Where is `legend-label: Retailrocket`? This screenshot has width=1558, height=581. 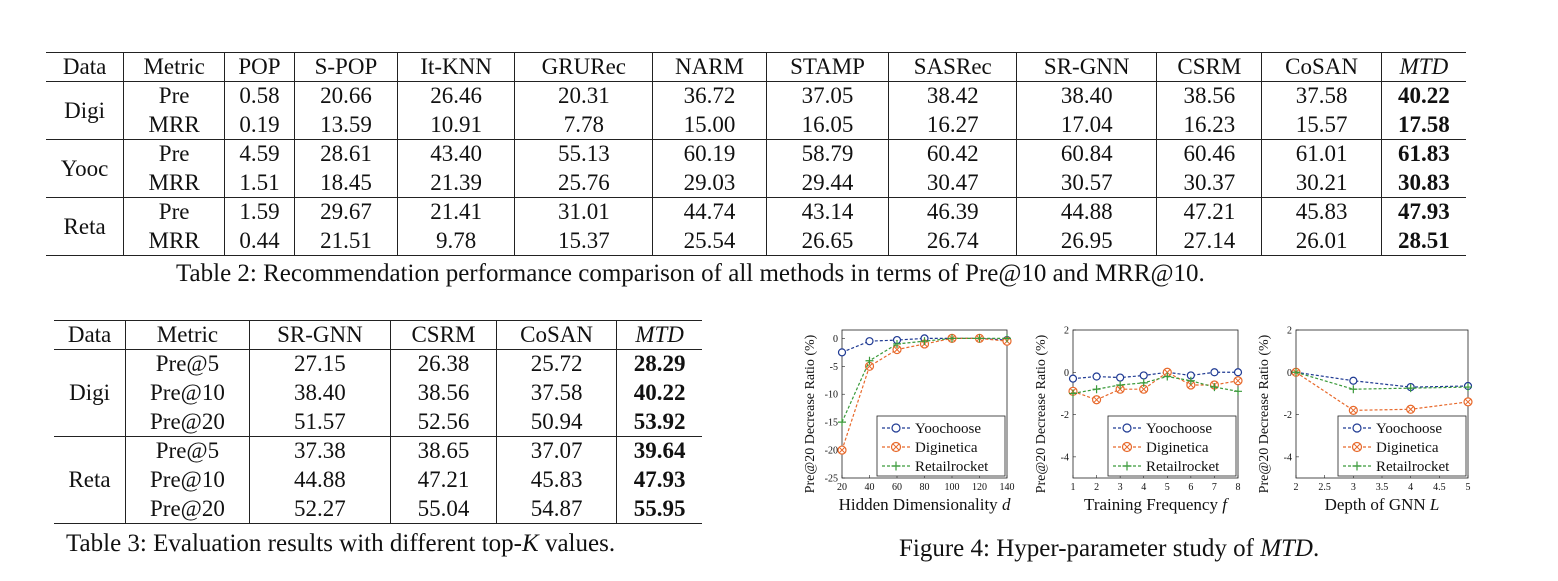
legend-label: Retailrocket is located at coordinates (1183, 467).